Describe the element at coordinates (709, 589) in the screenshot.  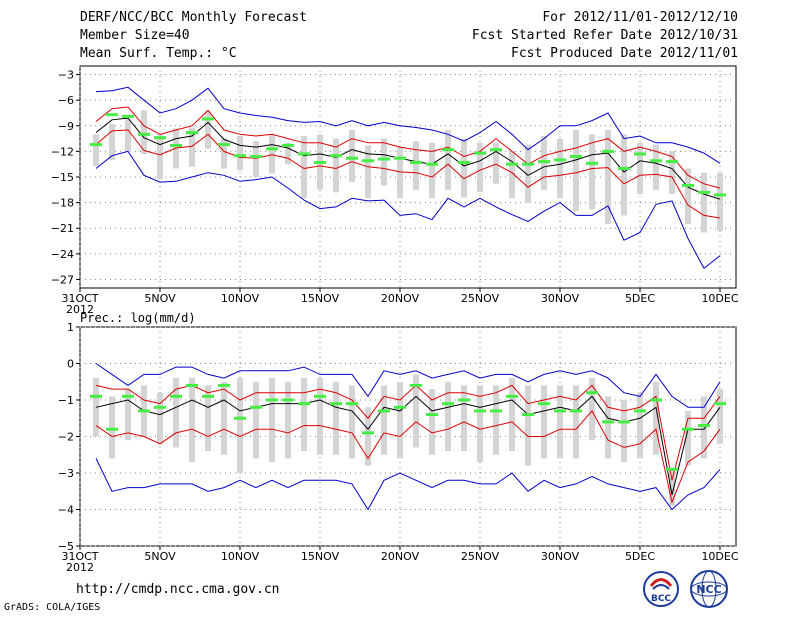
I see `ncc-logo: NCC` at that location.